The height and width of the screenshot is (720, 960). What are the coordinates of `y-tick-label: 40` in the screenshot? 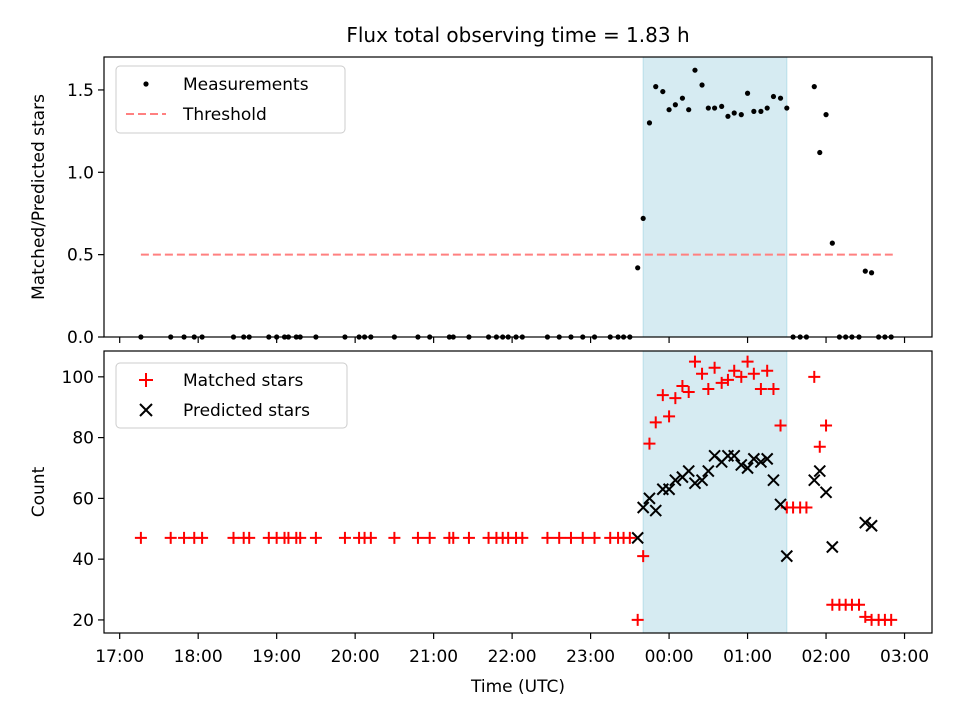 It's located at (83, 560).